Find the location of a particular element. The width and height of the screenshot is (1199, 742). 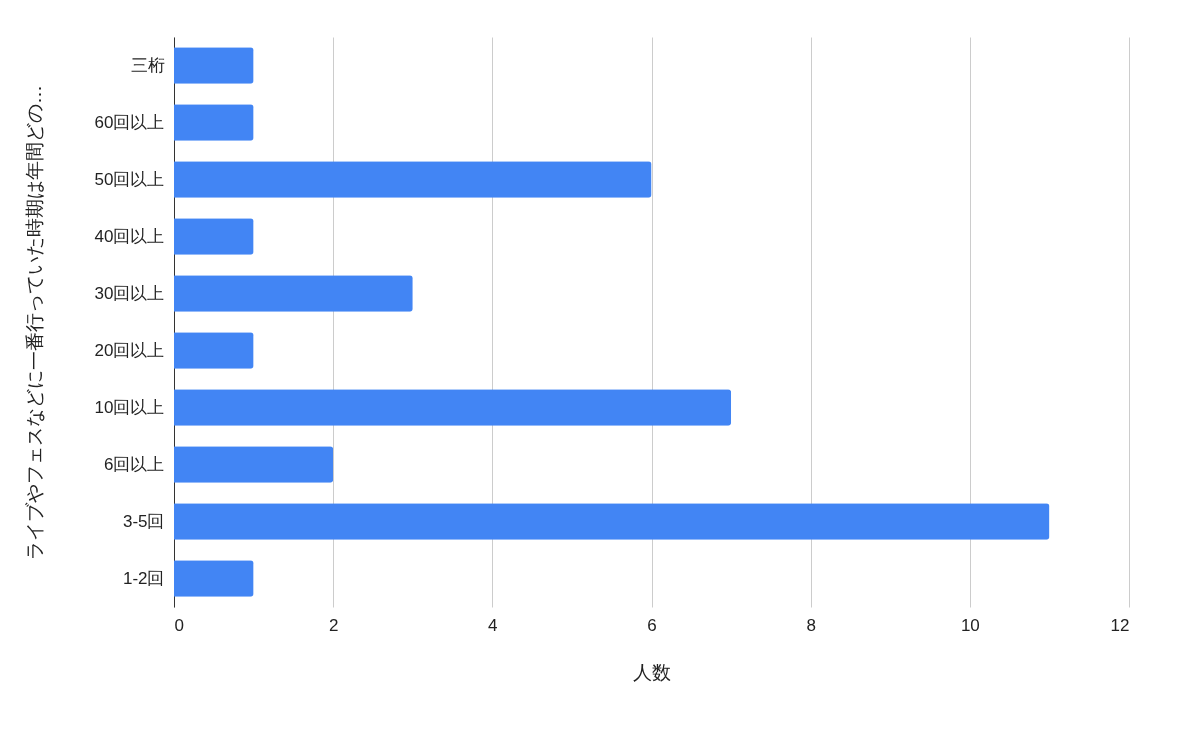

y-tick-label: 20回以上 is located at coordinates (129, 350).